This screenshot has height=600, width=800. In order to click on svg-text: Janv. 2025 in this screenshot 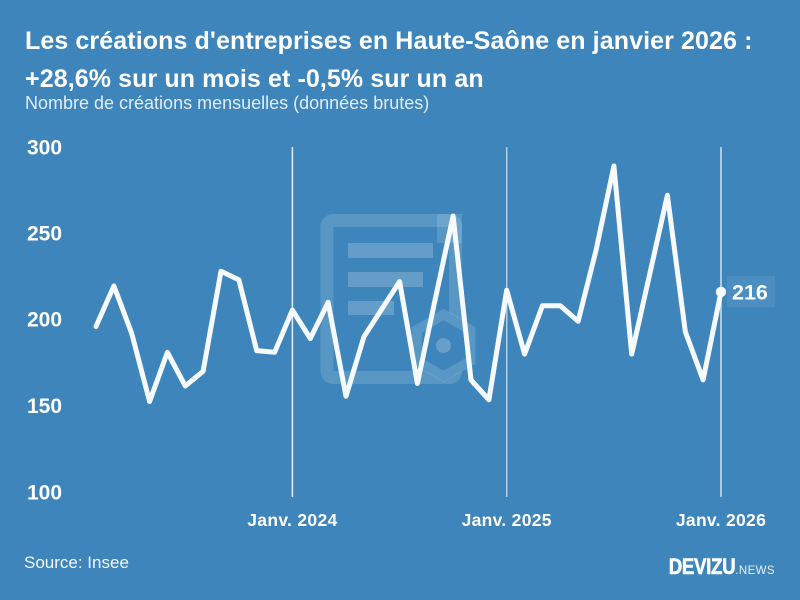, I will do `click(507, 520)`.